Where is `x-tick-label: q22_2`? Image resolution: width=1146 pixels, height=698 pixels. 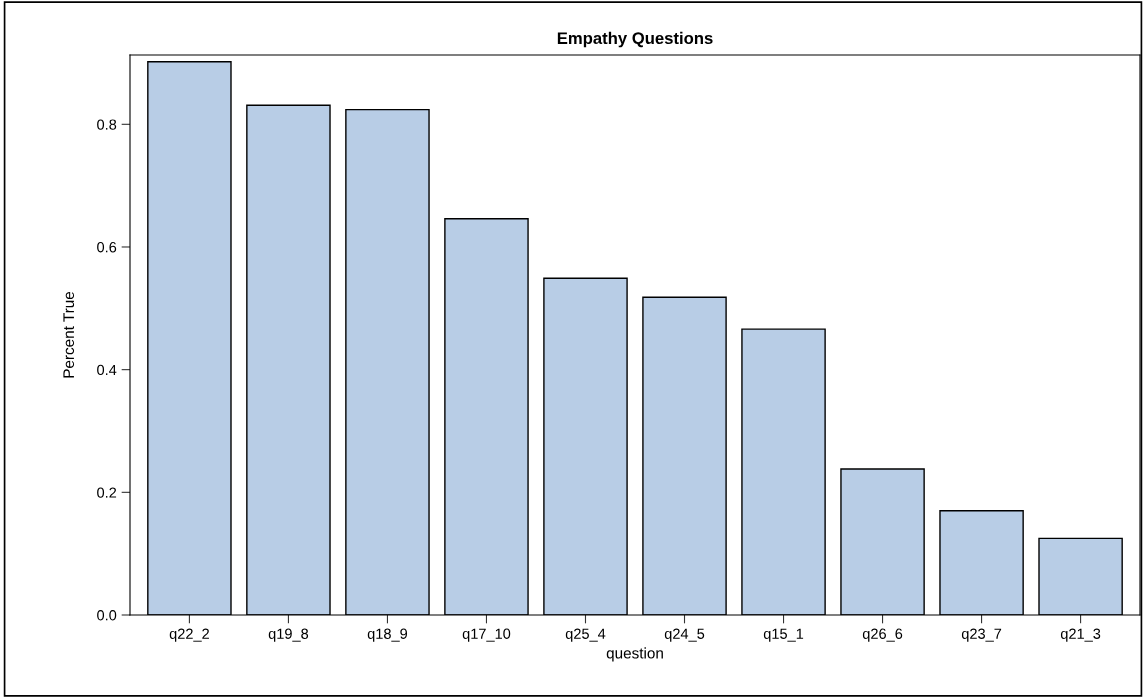
x-tick-label: q22_2 is located at coordinates (189, 635).